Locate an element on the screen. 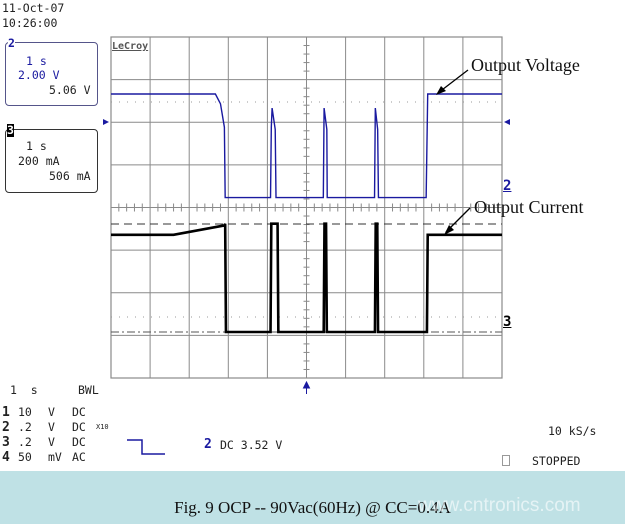  channel3-timebase: 1 s is located at coordinates (36, 146).